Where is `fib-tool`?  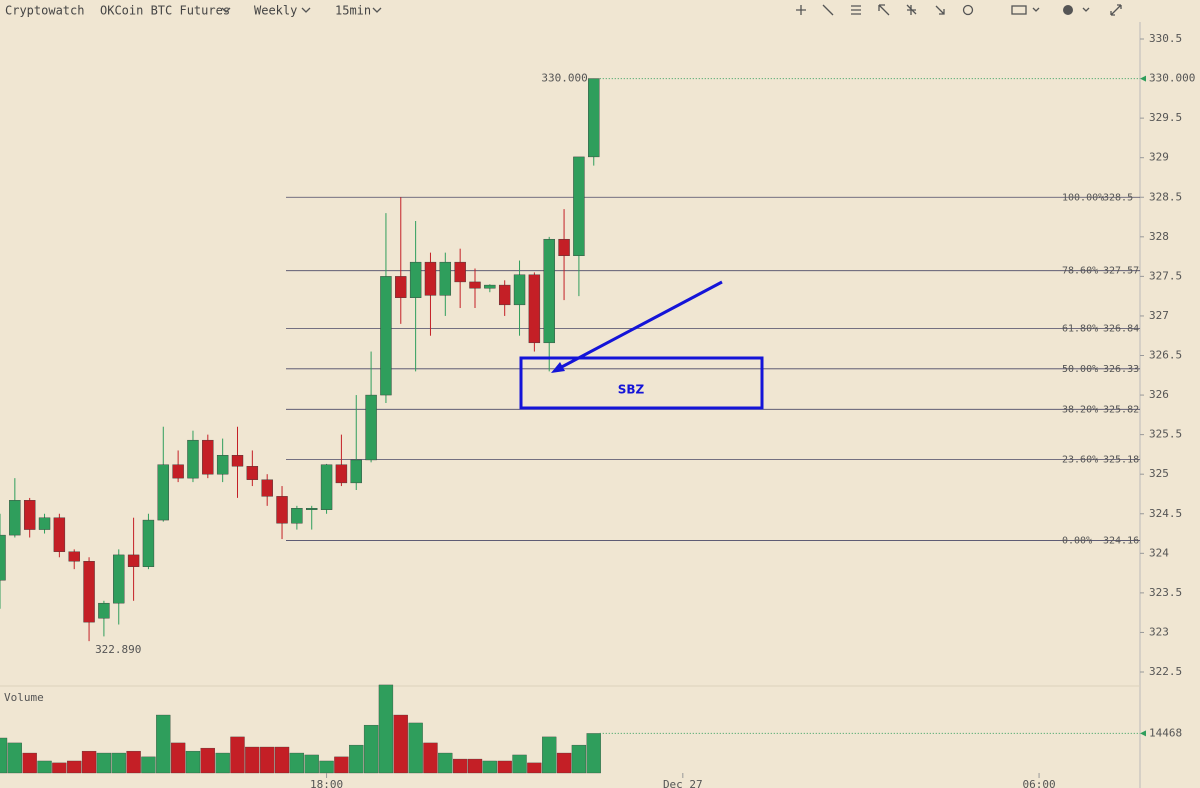 fib-tool is located at coordinates (884, 10).